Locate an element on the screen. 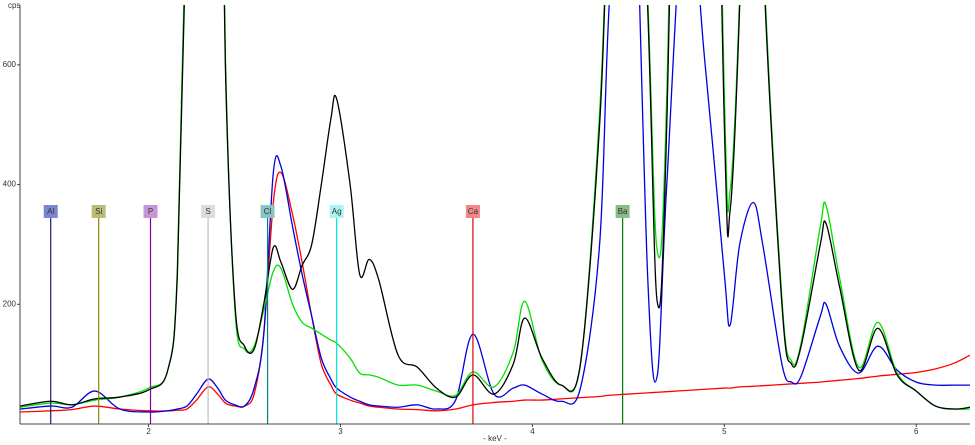 The height and width of the screenshot is (445, 975). element-label: S is located at coordinates (207, 211).